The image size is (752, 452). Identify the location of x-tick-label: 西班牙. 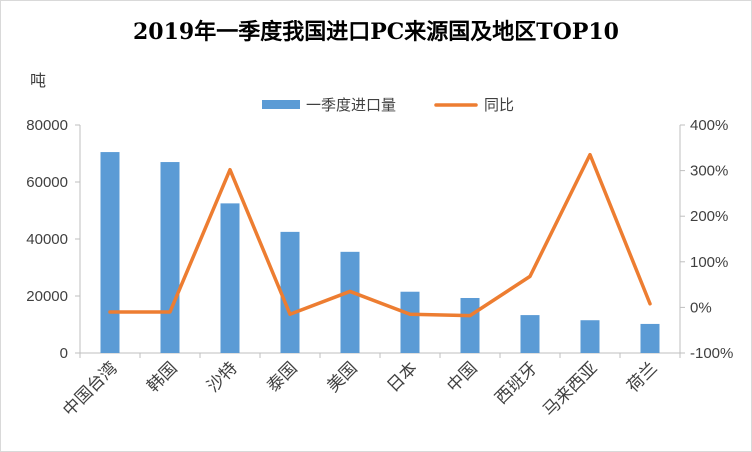
(516, 383).